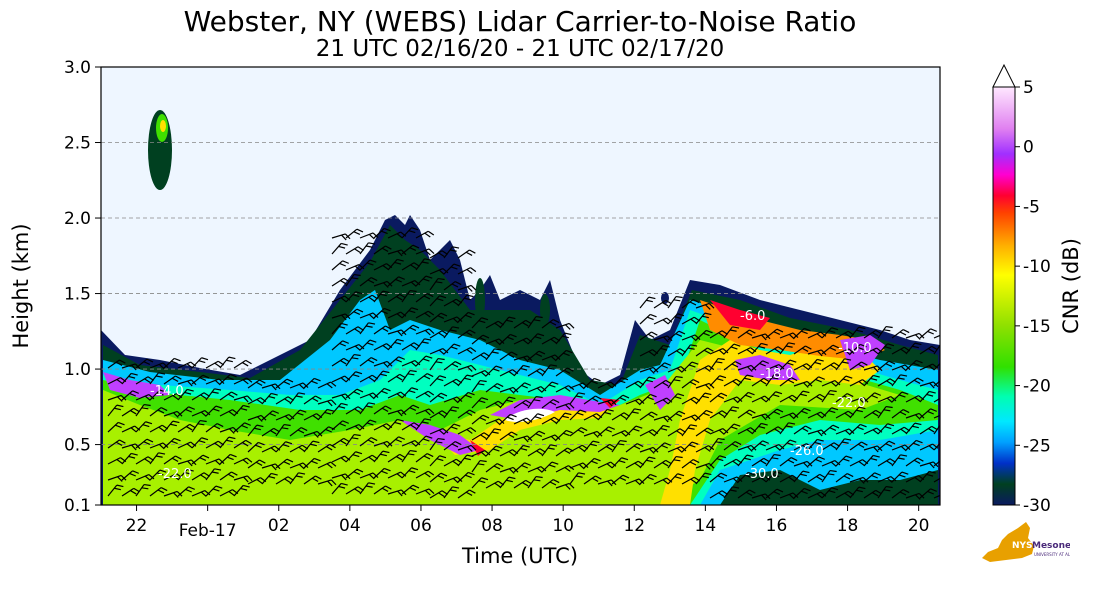 This screenshot has width=1093, height=600. What do you see at coordinates (77, 219) in the screenshot?
I see `y-tick-label: 2.0` at bounding box center [77, 219].